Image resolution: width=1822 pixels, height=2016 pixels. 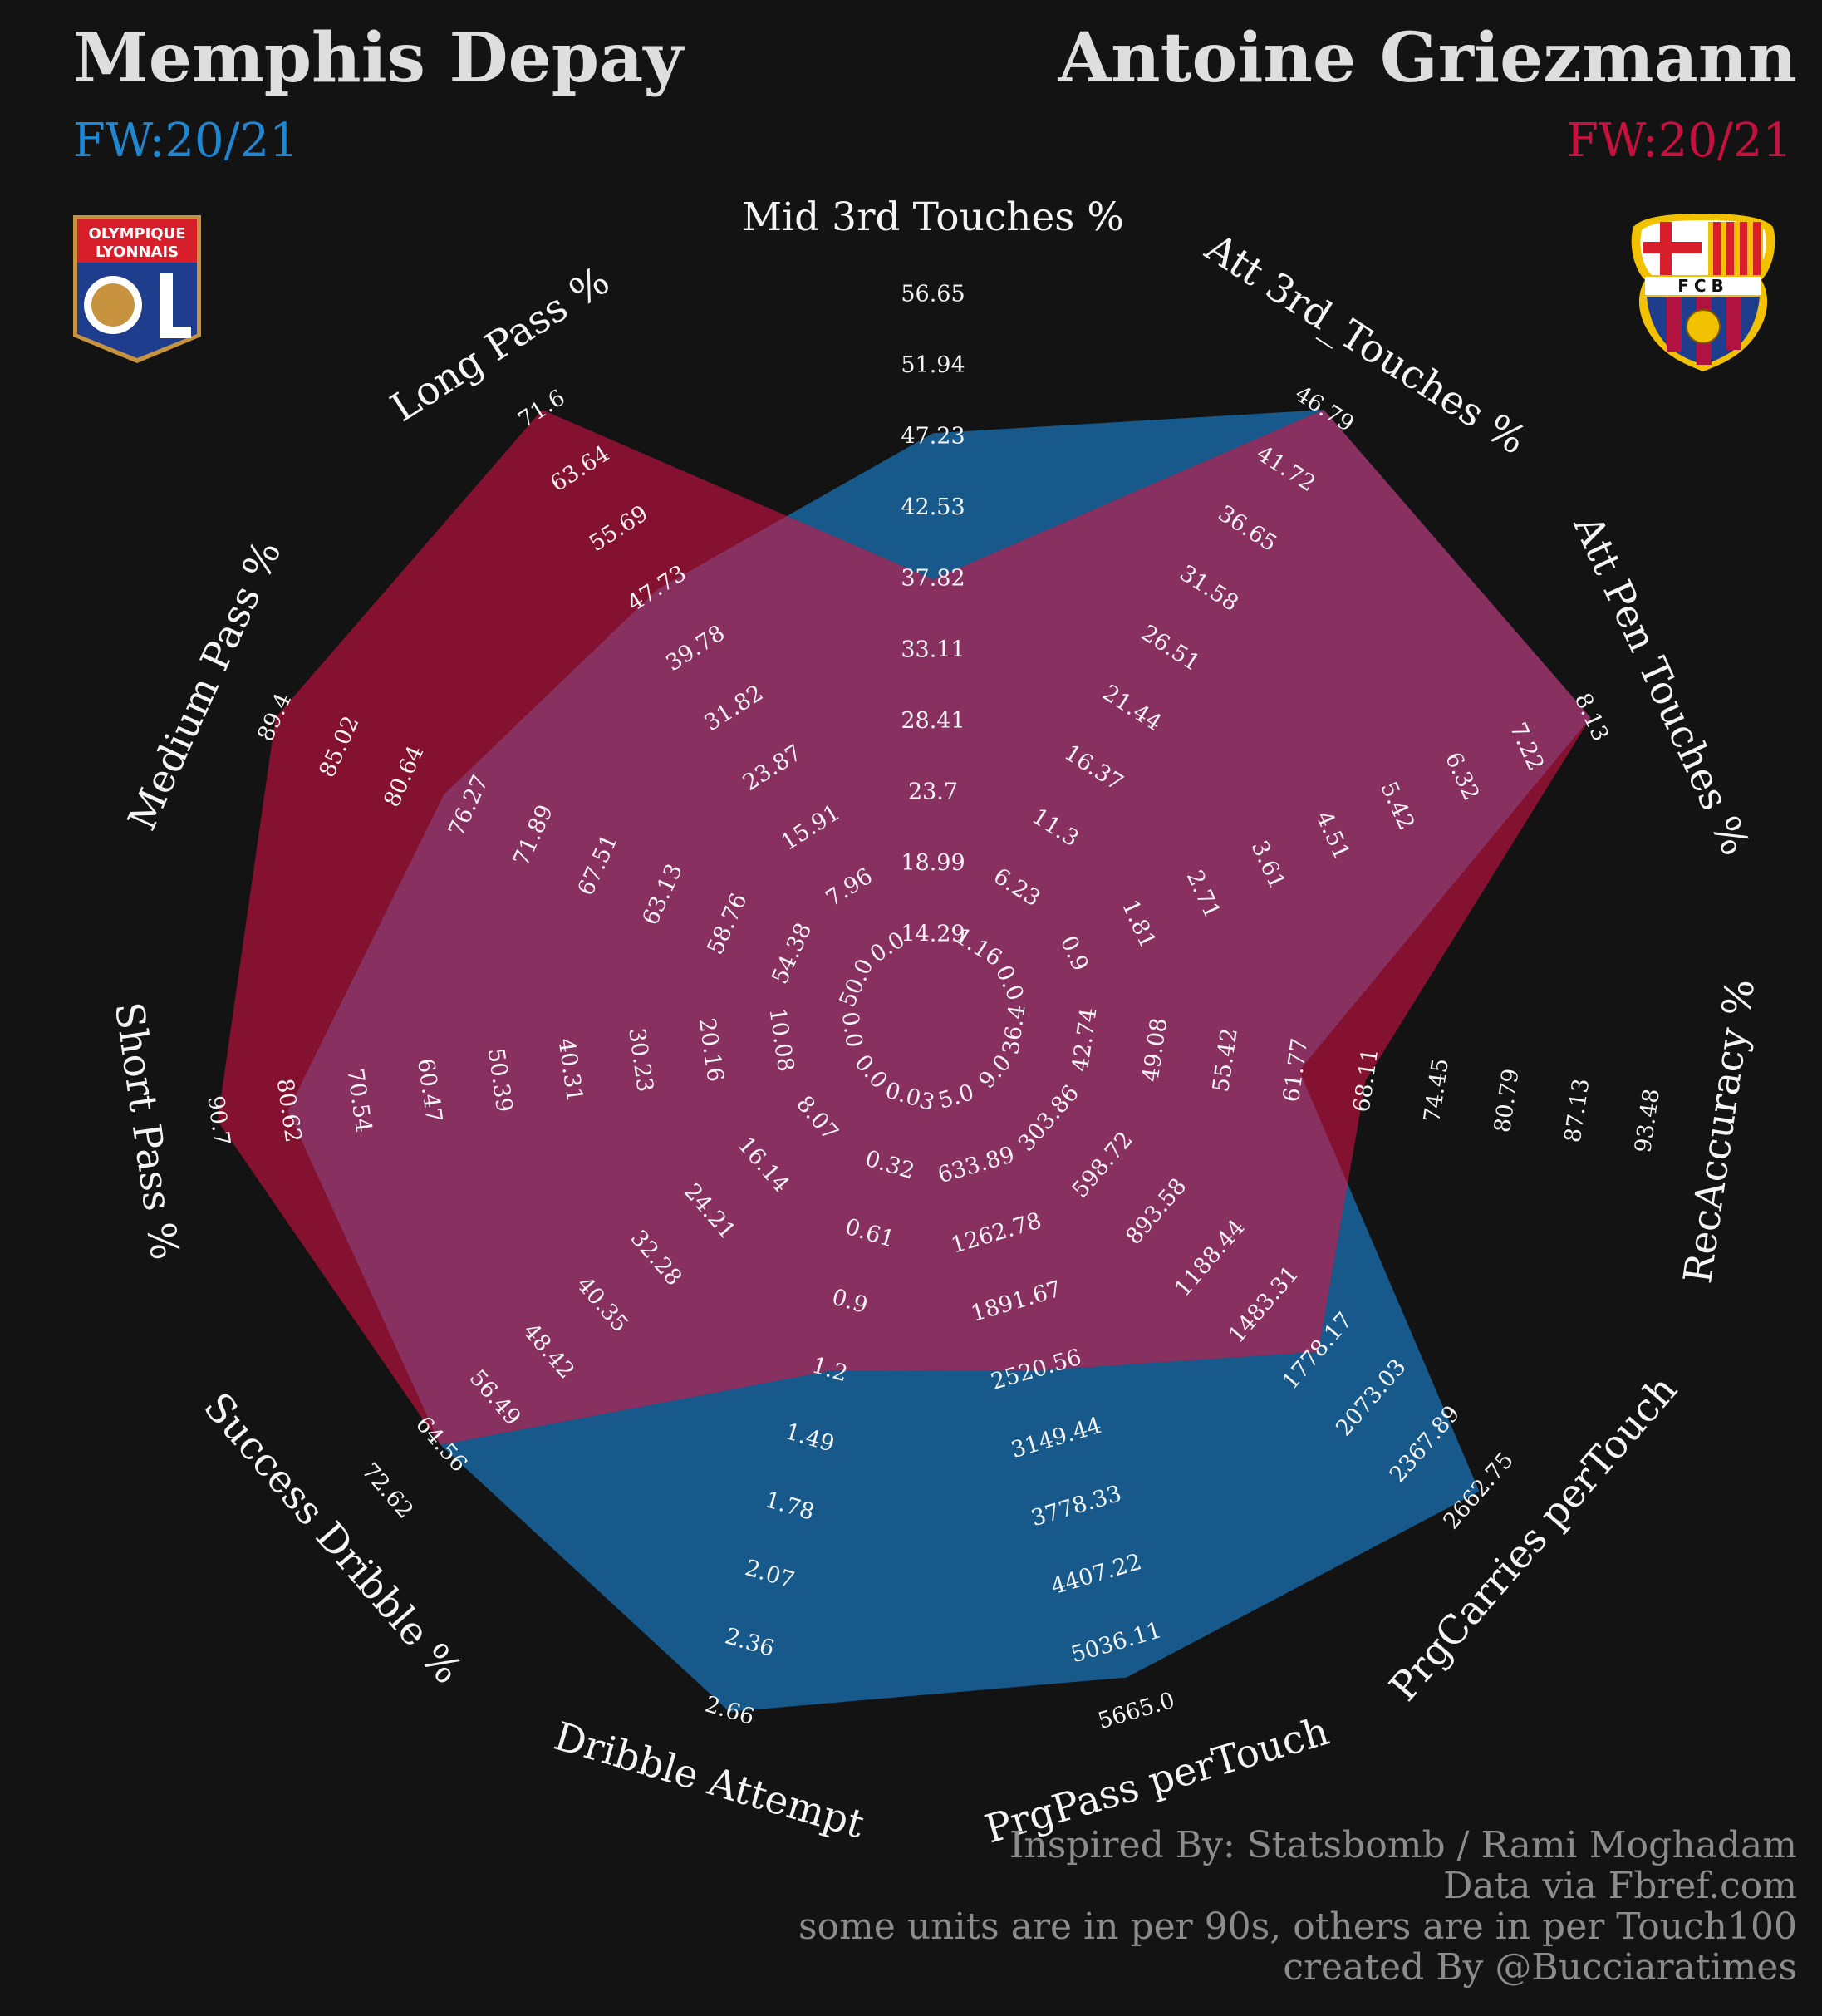 I want to click on axis-label: Medium Pass %, so click(x=205, y=685).